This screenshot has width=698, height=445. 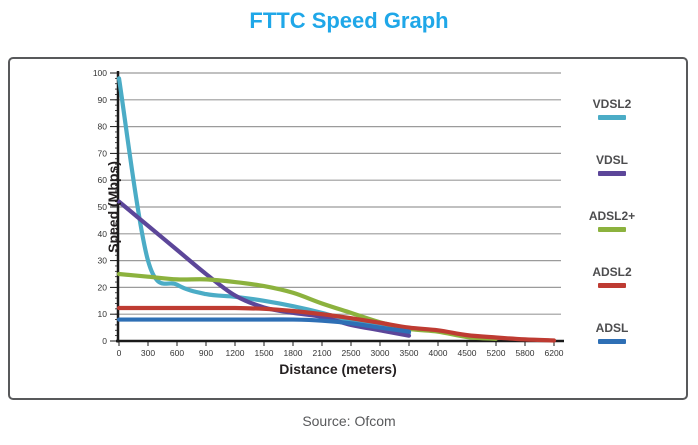 I want to click on x-axis-label: Distance (meters), so click(x=338, y=369).